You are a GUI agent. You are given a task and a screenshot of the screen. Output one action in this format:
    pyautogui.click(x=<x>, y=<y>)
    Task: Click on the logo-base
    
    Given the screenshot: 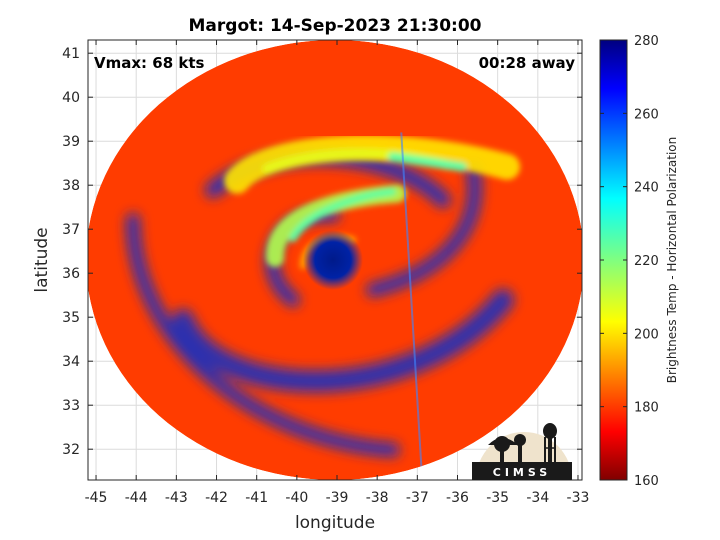 What is the action you would take?
    pyautogui.click(x=522, y=471)
    